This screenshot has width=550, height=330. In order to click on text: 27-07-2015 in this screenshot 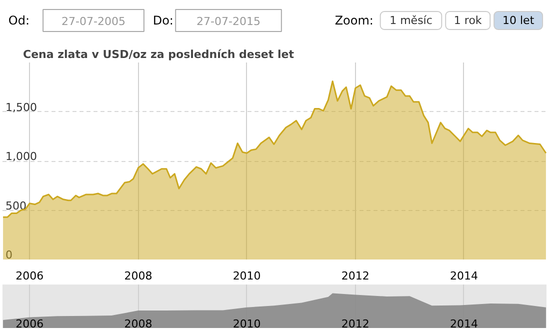, I will do `click(228, 21)`.